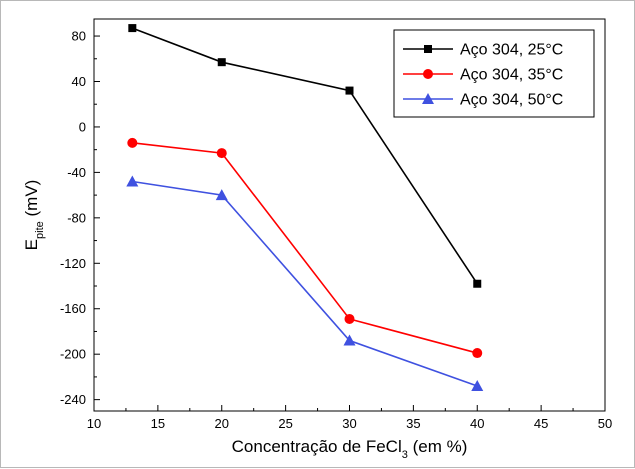 This screenshot has height=469, width=635. I want to click on y-tick-label: -200, so click(73, 354).